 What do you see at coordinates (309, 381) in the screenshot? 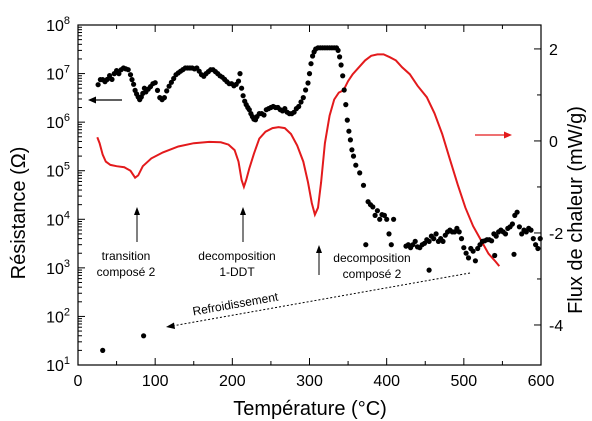
I see `x-tick-label: 300` at bounding box center [309, 381].